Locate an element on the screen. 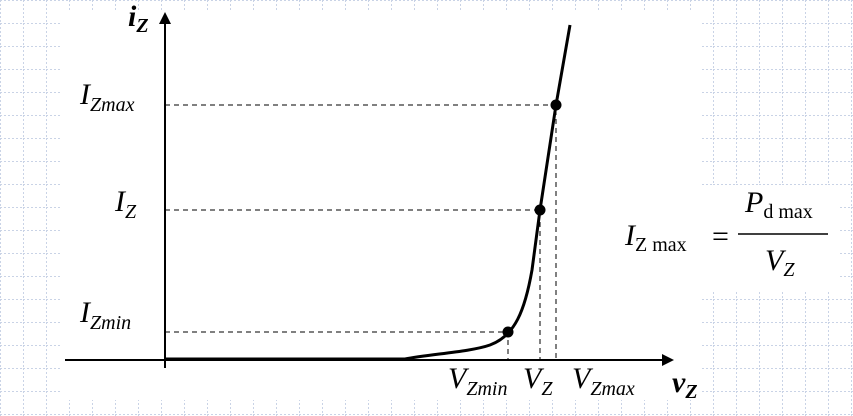 The width and height of the screenshot is (853, 416). y-label-zmin: IZmin is located at coordinates (105, 315).